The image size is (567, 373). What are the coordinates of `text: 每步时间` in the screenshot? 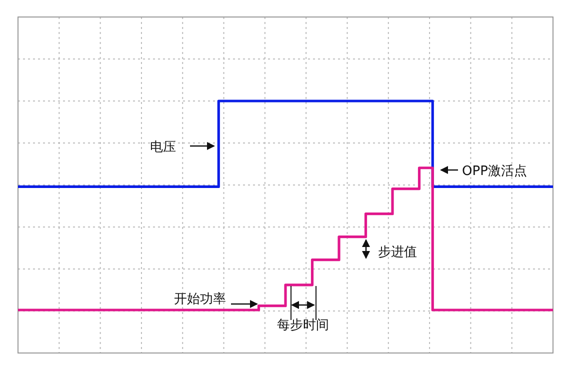 It's located at (303, 325).